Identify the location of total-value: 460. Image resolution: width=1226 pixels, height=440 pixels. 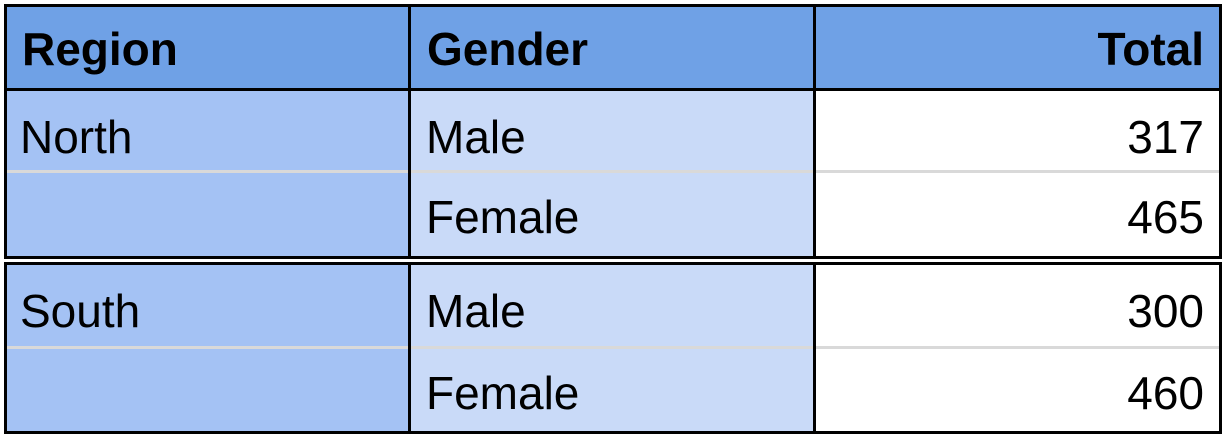
(1165, 393).